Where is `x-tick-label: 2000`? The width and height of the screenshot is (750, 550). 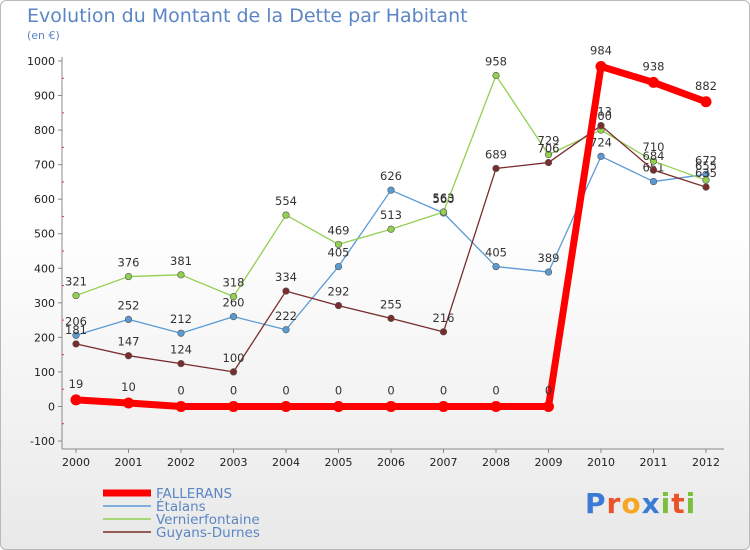 x-tick-label: 2000 is located at coordinates (76, 462).